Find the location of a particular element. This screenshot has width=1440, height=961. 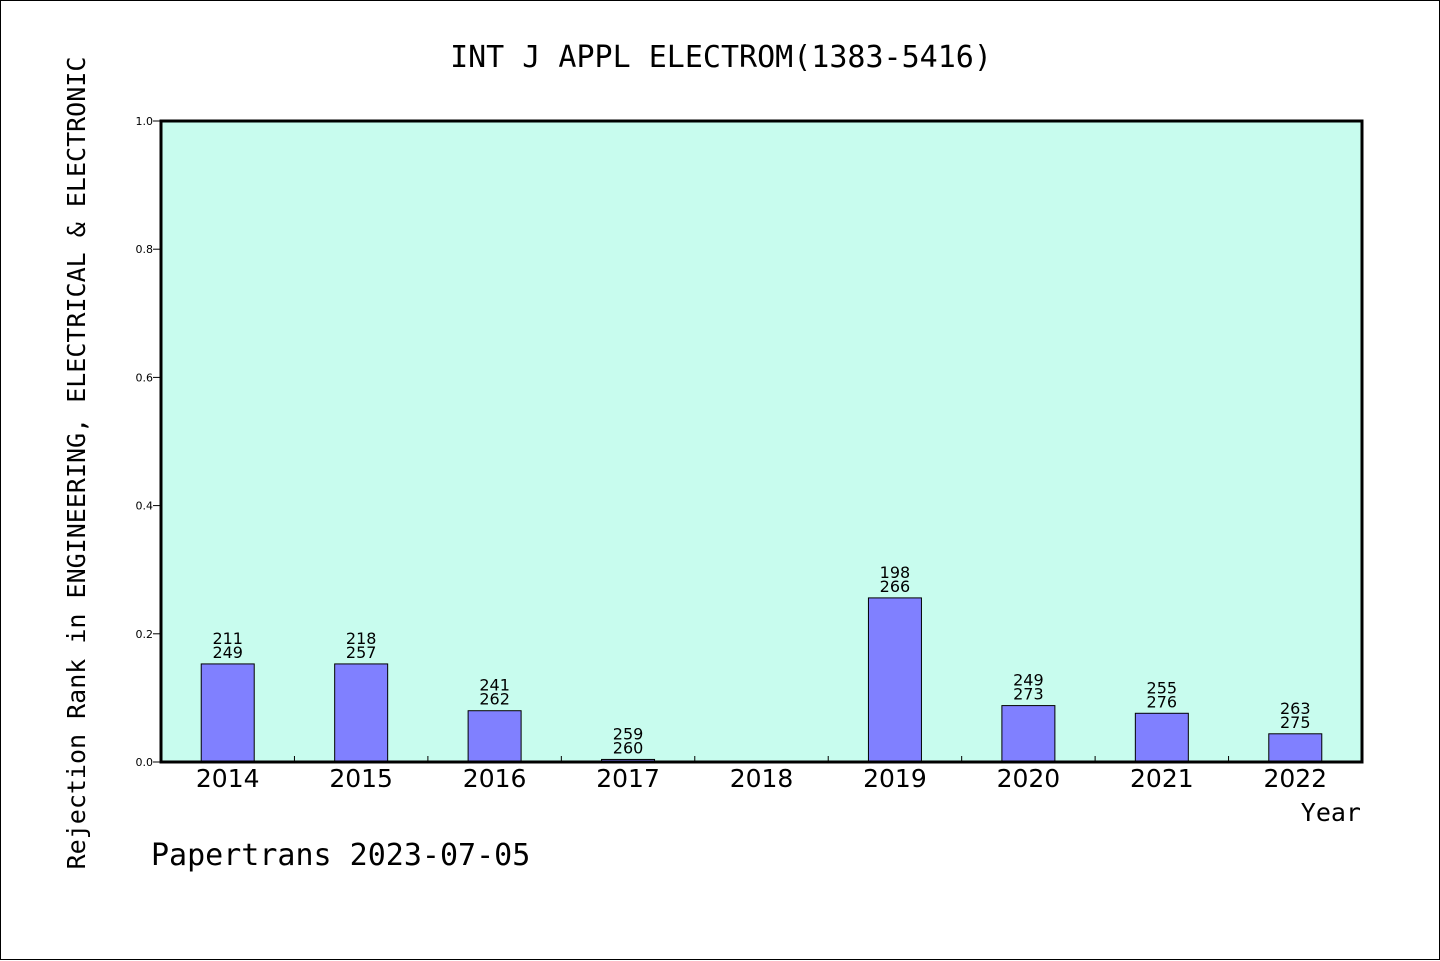

x-tick-label: 2019 is located at coordinates (895, 778).